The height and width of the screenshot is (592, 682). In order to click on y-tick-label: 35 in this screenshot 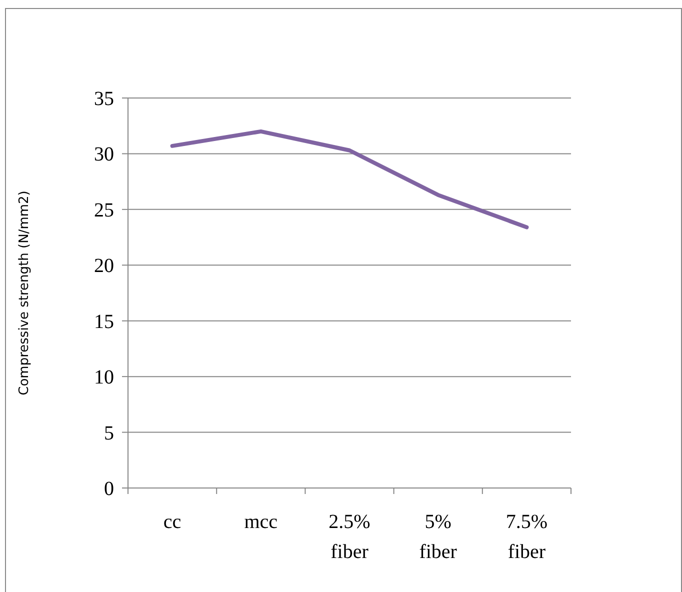, I will do `click(104, 99)`.